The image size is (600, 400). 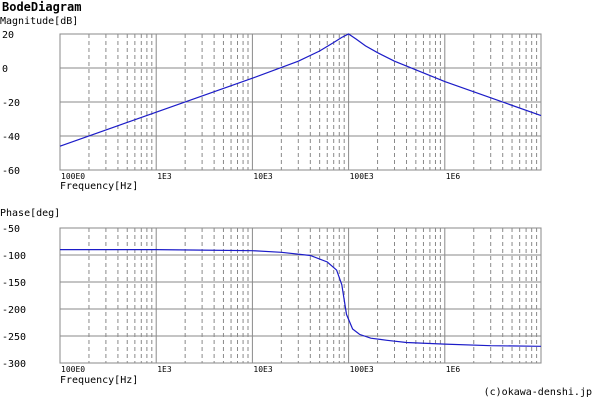 I want to click on magnitude-xtick-label: 1E6, so click(x=453, y=176).